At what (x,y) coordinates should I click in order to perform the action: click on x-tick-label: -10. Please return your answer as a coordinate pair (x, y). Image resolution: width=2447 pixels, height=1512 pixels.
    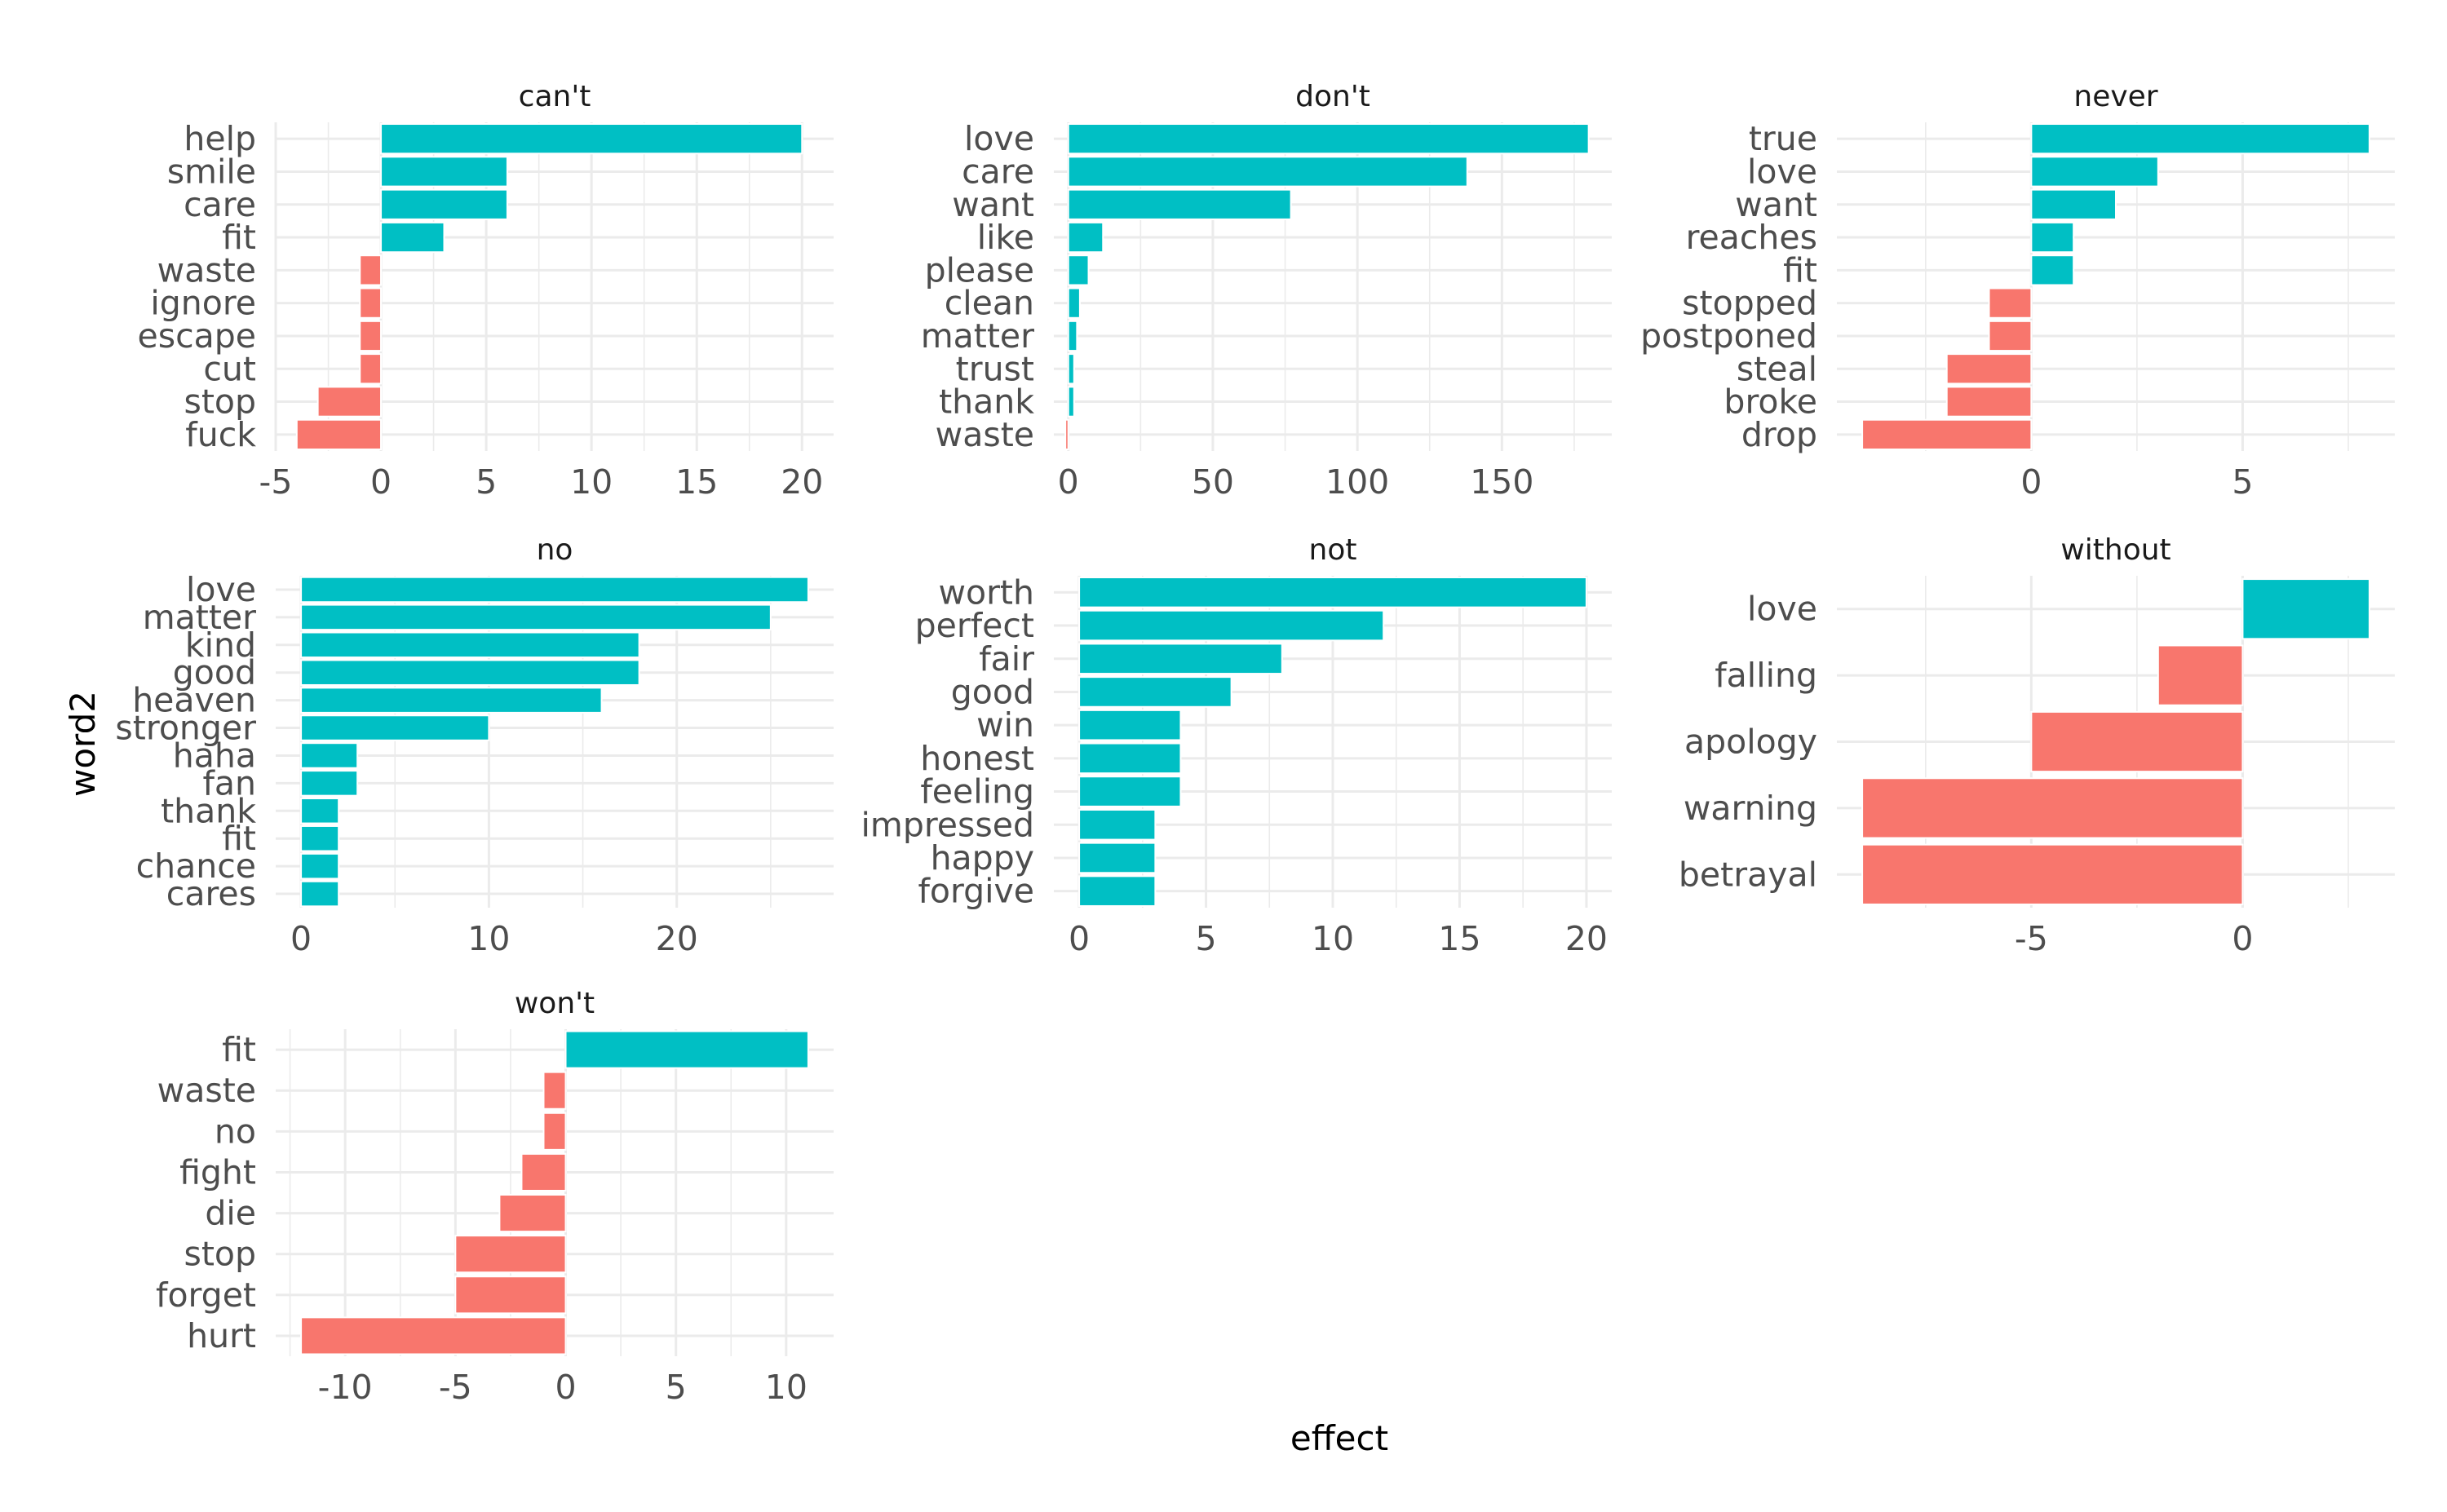
    Looking at the image, I should click on (345, 1387).